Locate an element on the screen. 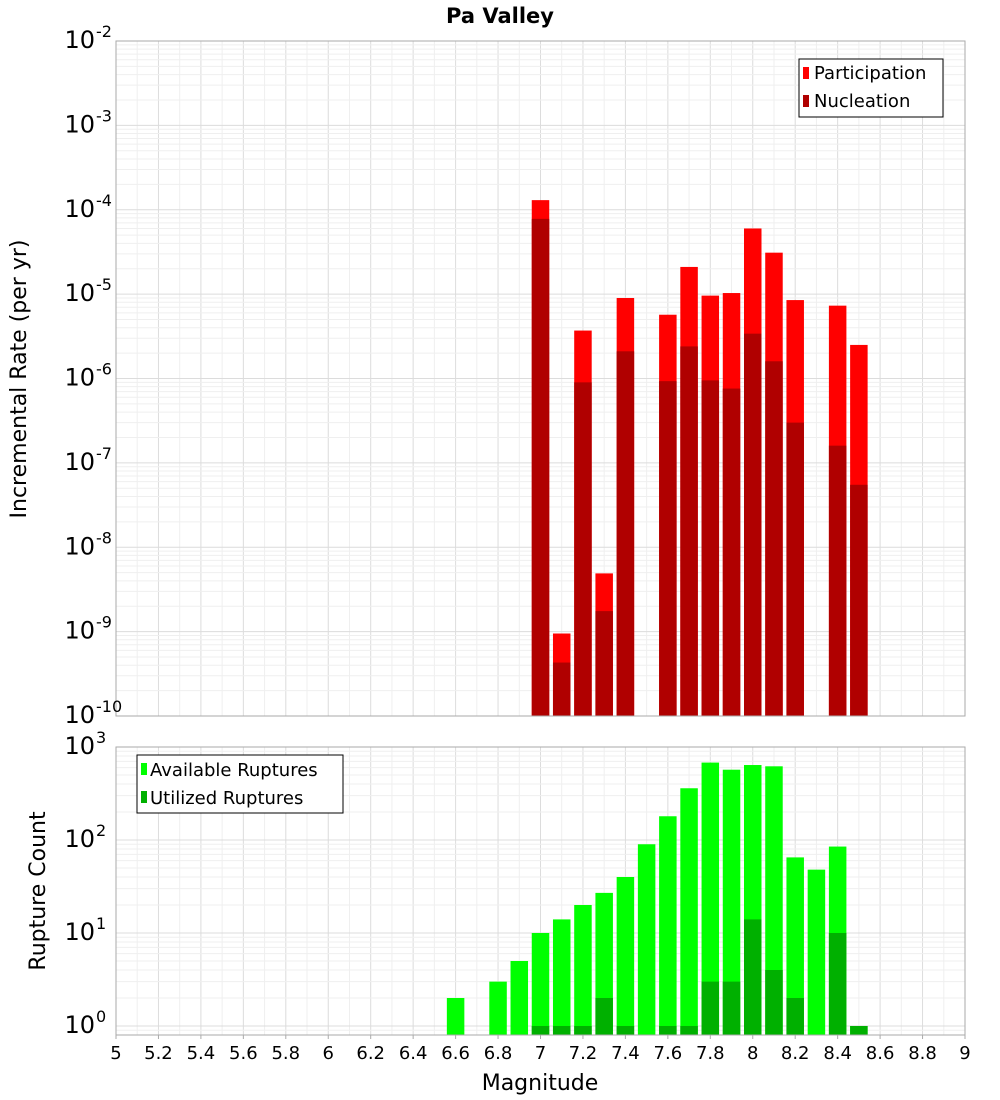 The width and height of the screenshot is (1000, 1100). x-tick-label: 5.6 is located at coordinates (243, 1053).